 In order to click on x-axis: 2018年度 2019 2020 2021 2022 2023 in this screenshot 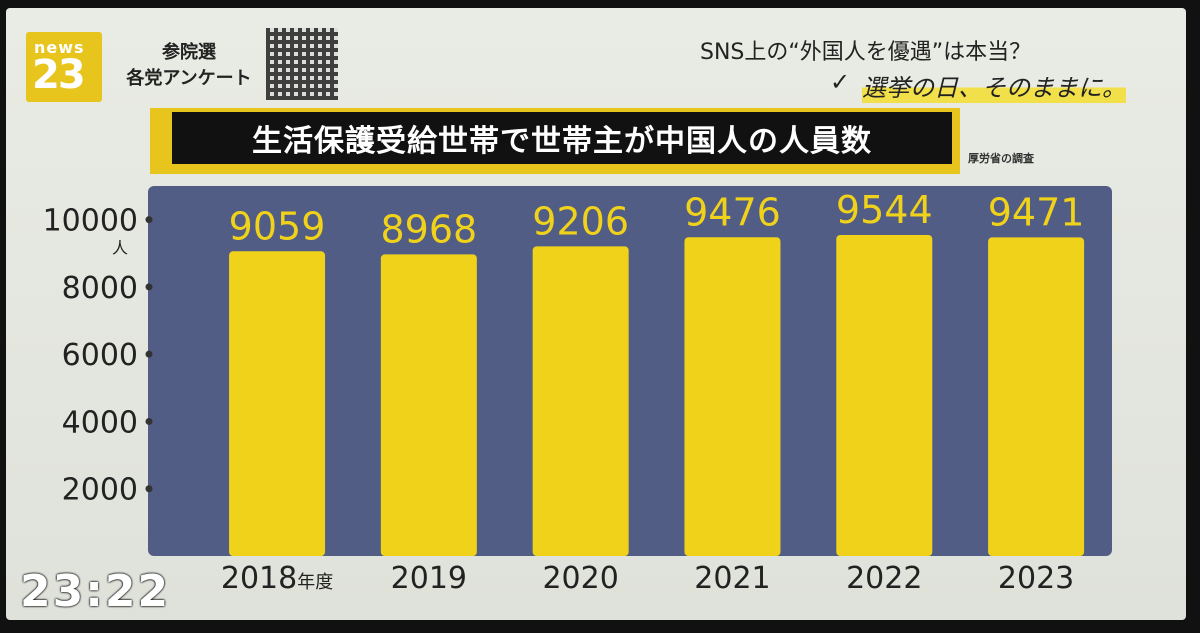, I will do `click(647, 578)`.